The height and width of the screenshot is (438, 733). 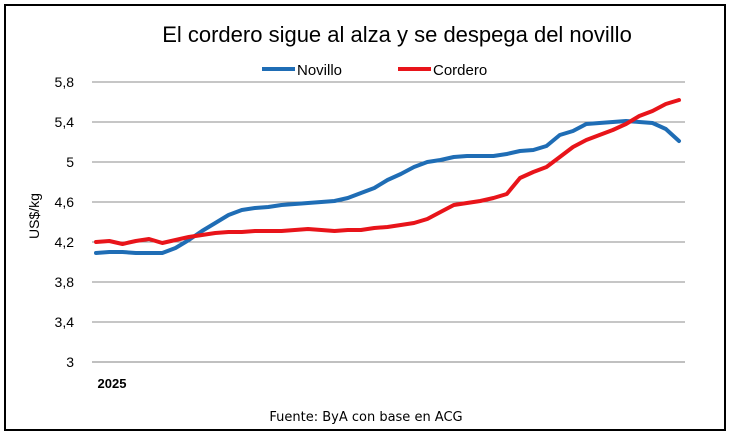 I want to click on x-tick-label-2025: 2025, so click(x=112, y=383).